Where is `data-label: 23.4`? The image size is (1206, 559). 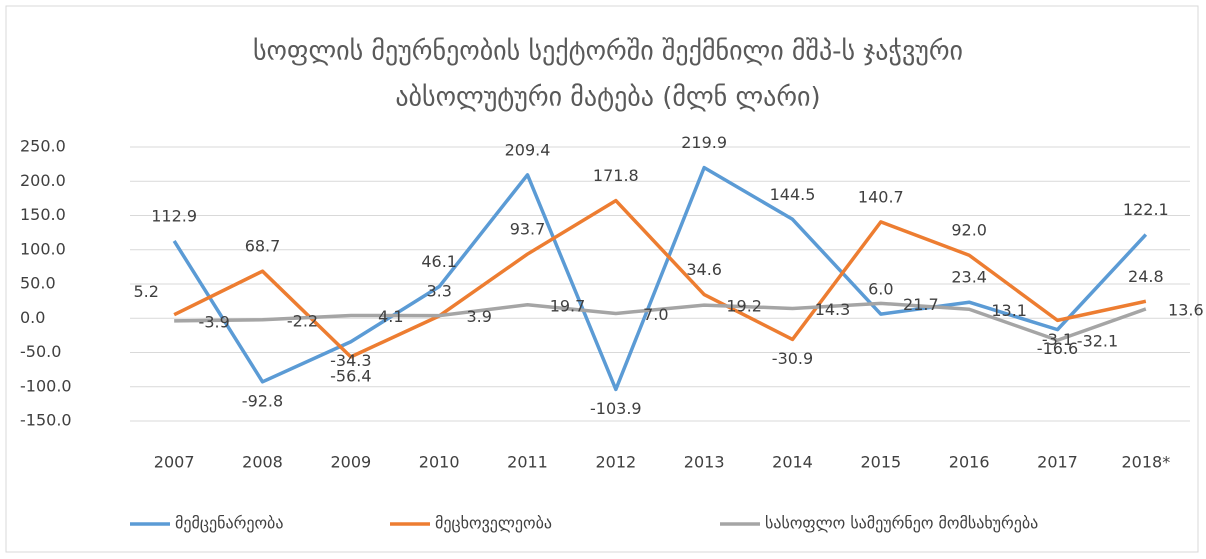
data-label: 23.4 is located at coordinates (969, 277).